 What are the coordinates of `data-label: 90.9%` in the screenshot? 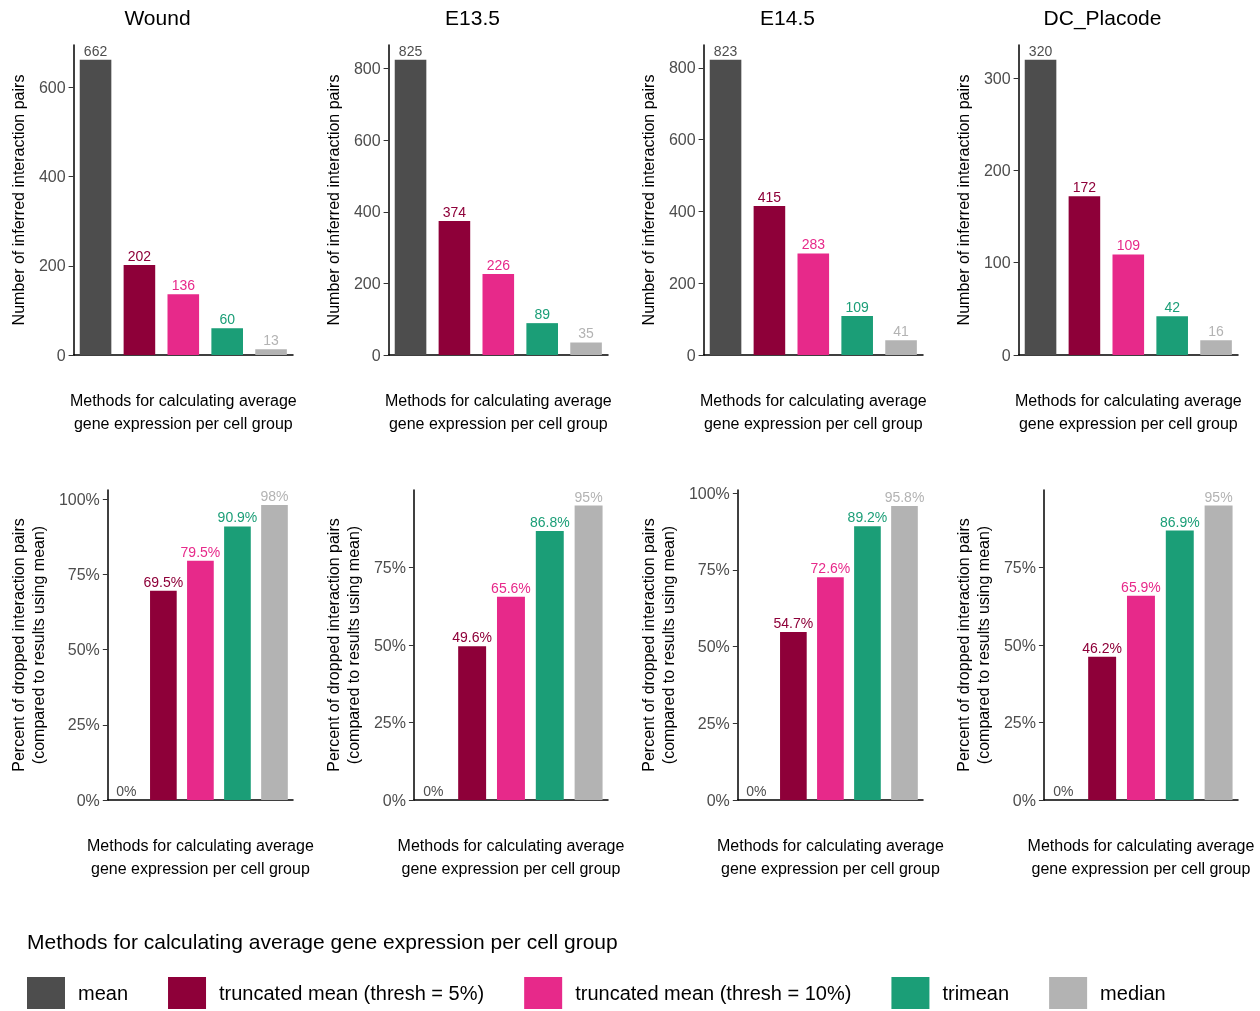 It's located at (237, 517).